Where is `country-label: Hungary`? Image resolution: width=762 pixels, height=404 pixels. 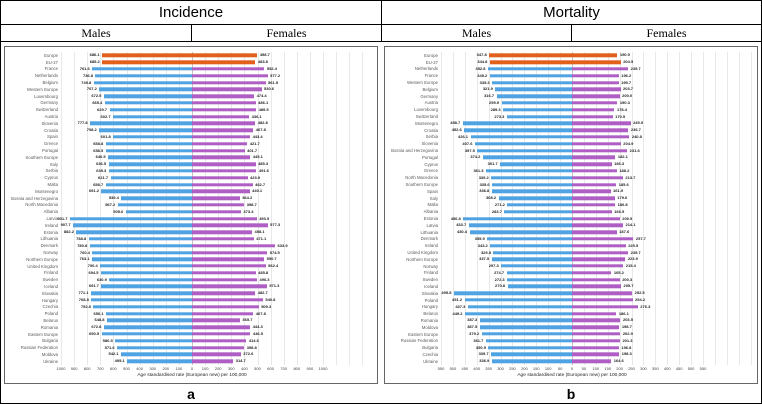 country-label: Hungary is located at coordinates (429, 307).